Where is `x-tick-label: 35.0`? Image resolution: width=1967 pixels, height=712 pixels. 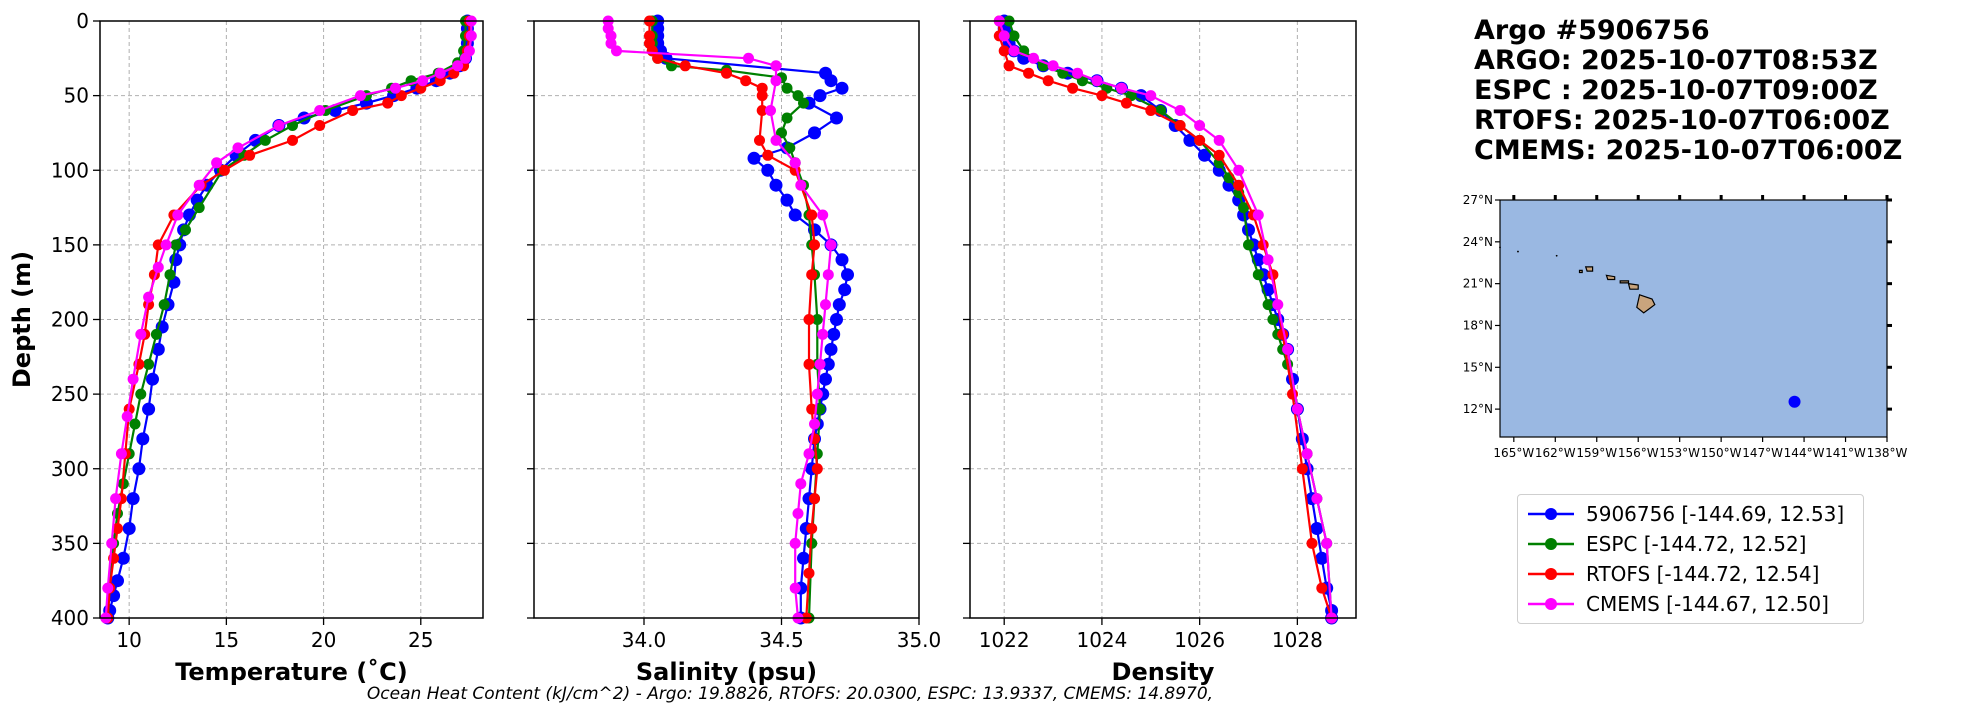
x-tick-label: 35.0 is located at coordinates (919, 640).